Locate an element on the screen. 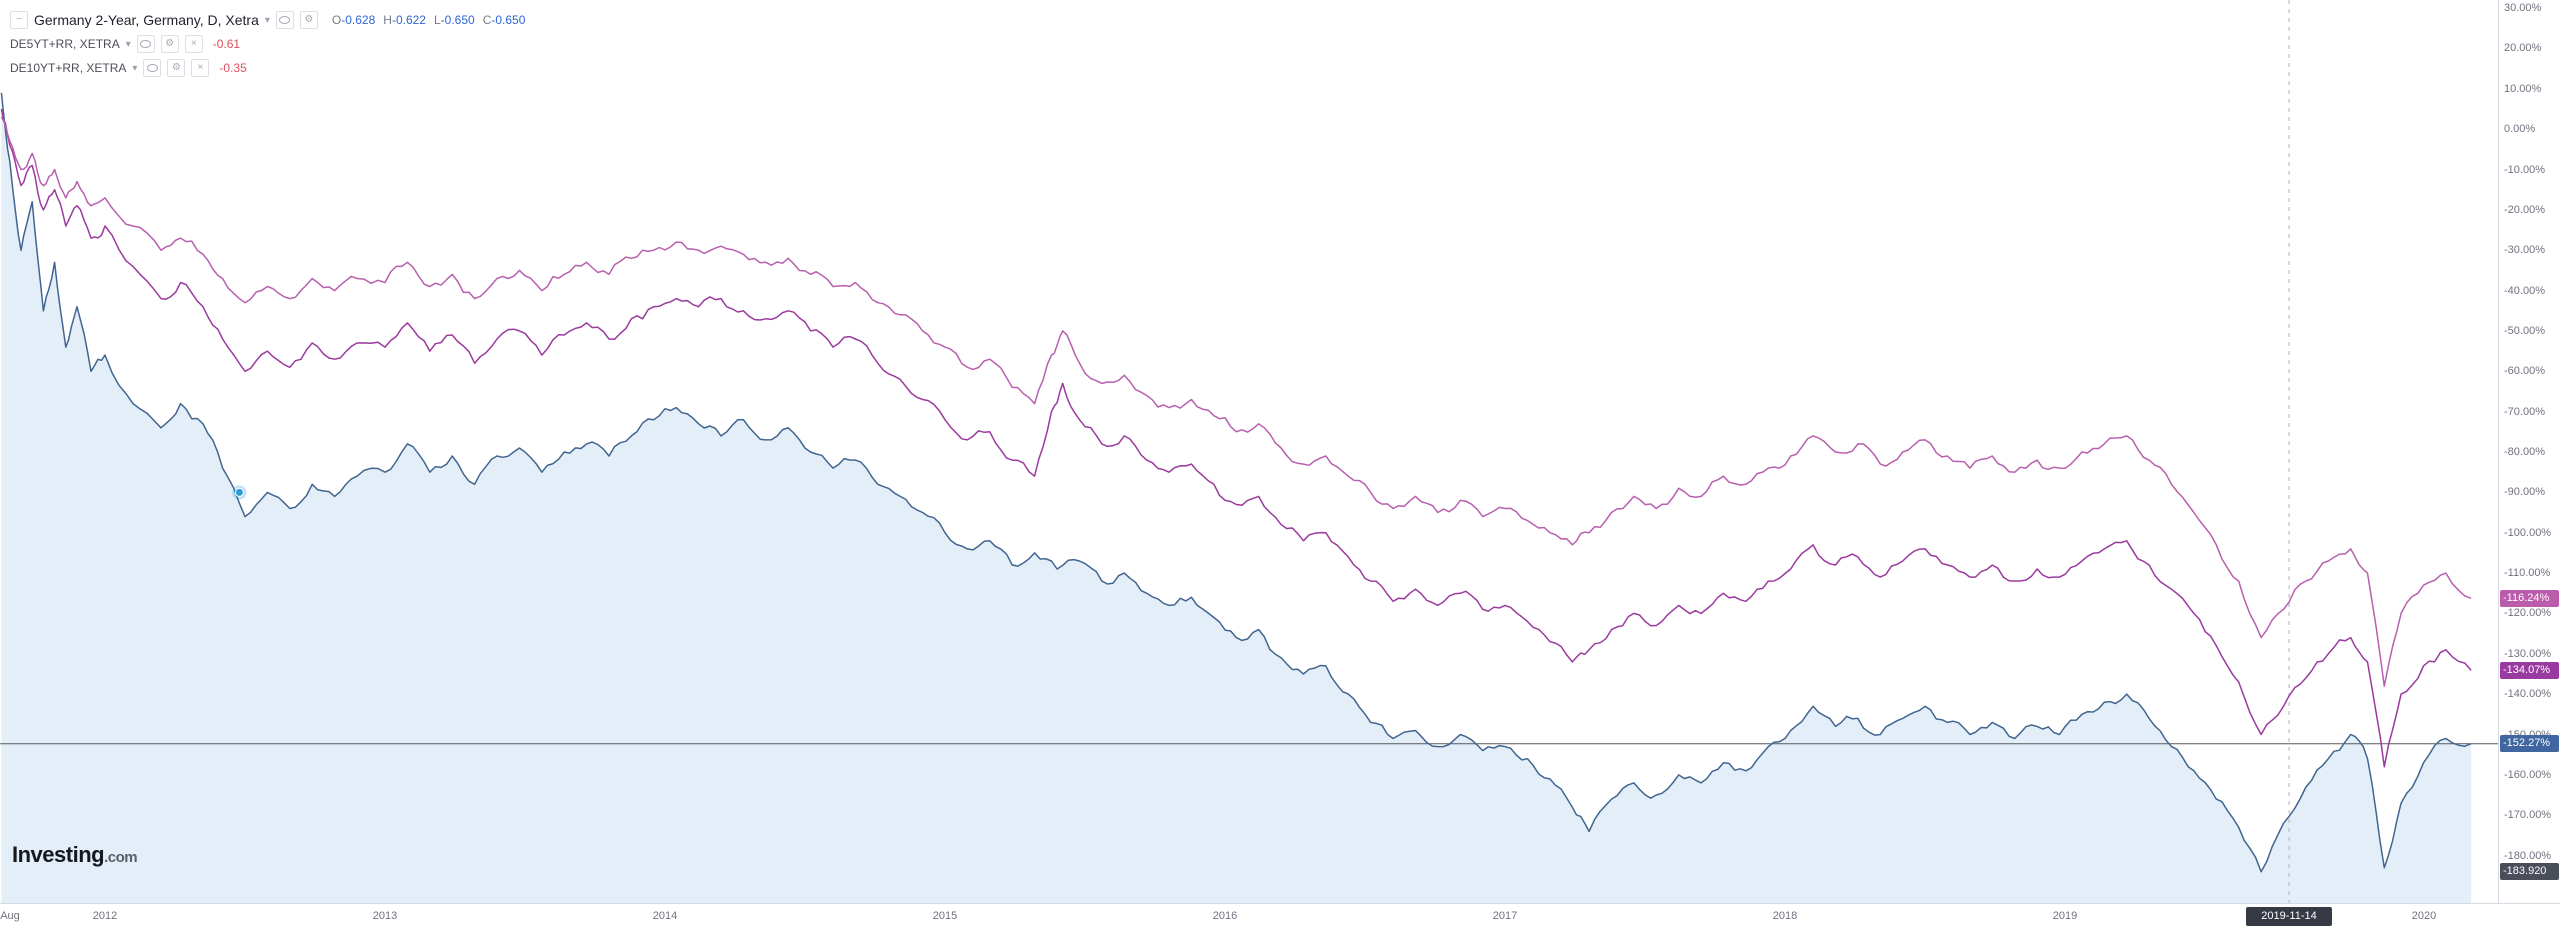  price-tick-label: 20.00% is located at coordinates (2523, 48).